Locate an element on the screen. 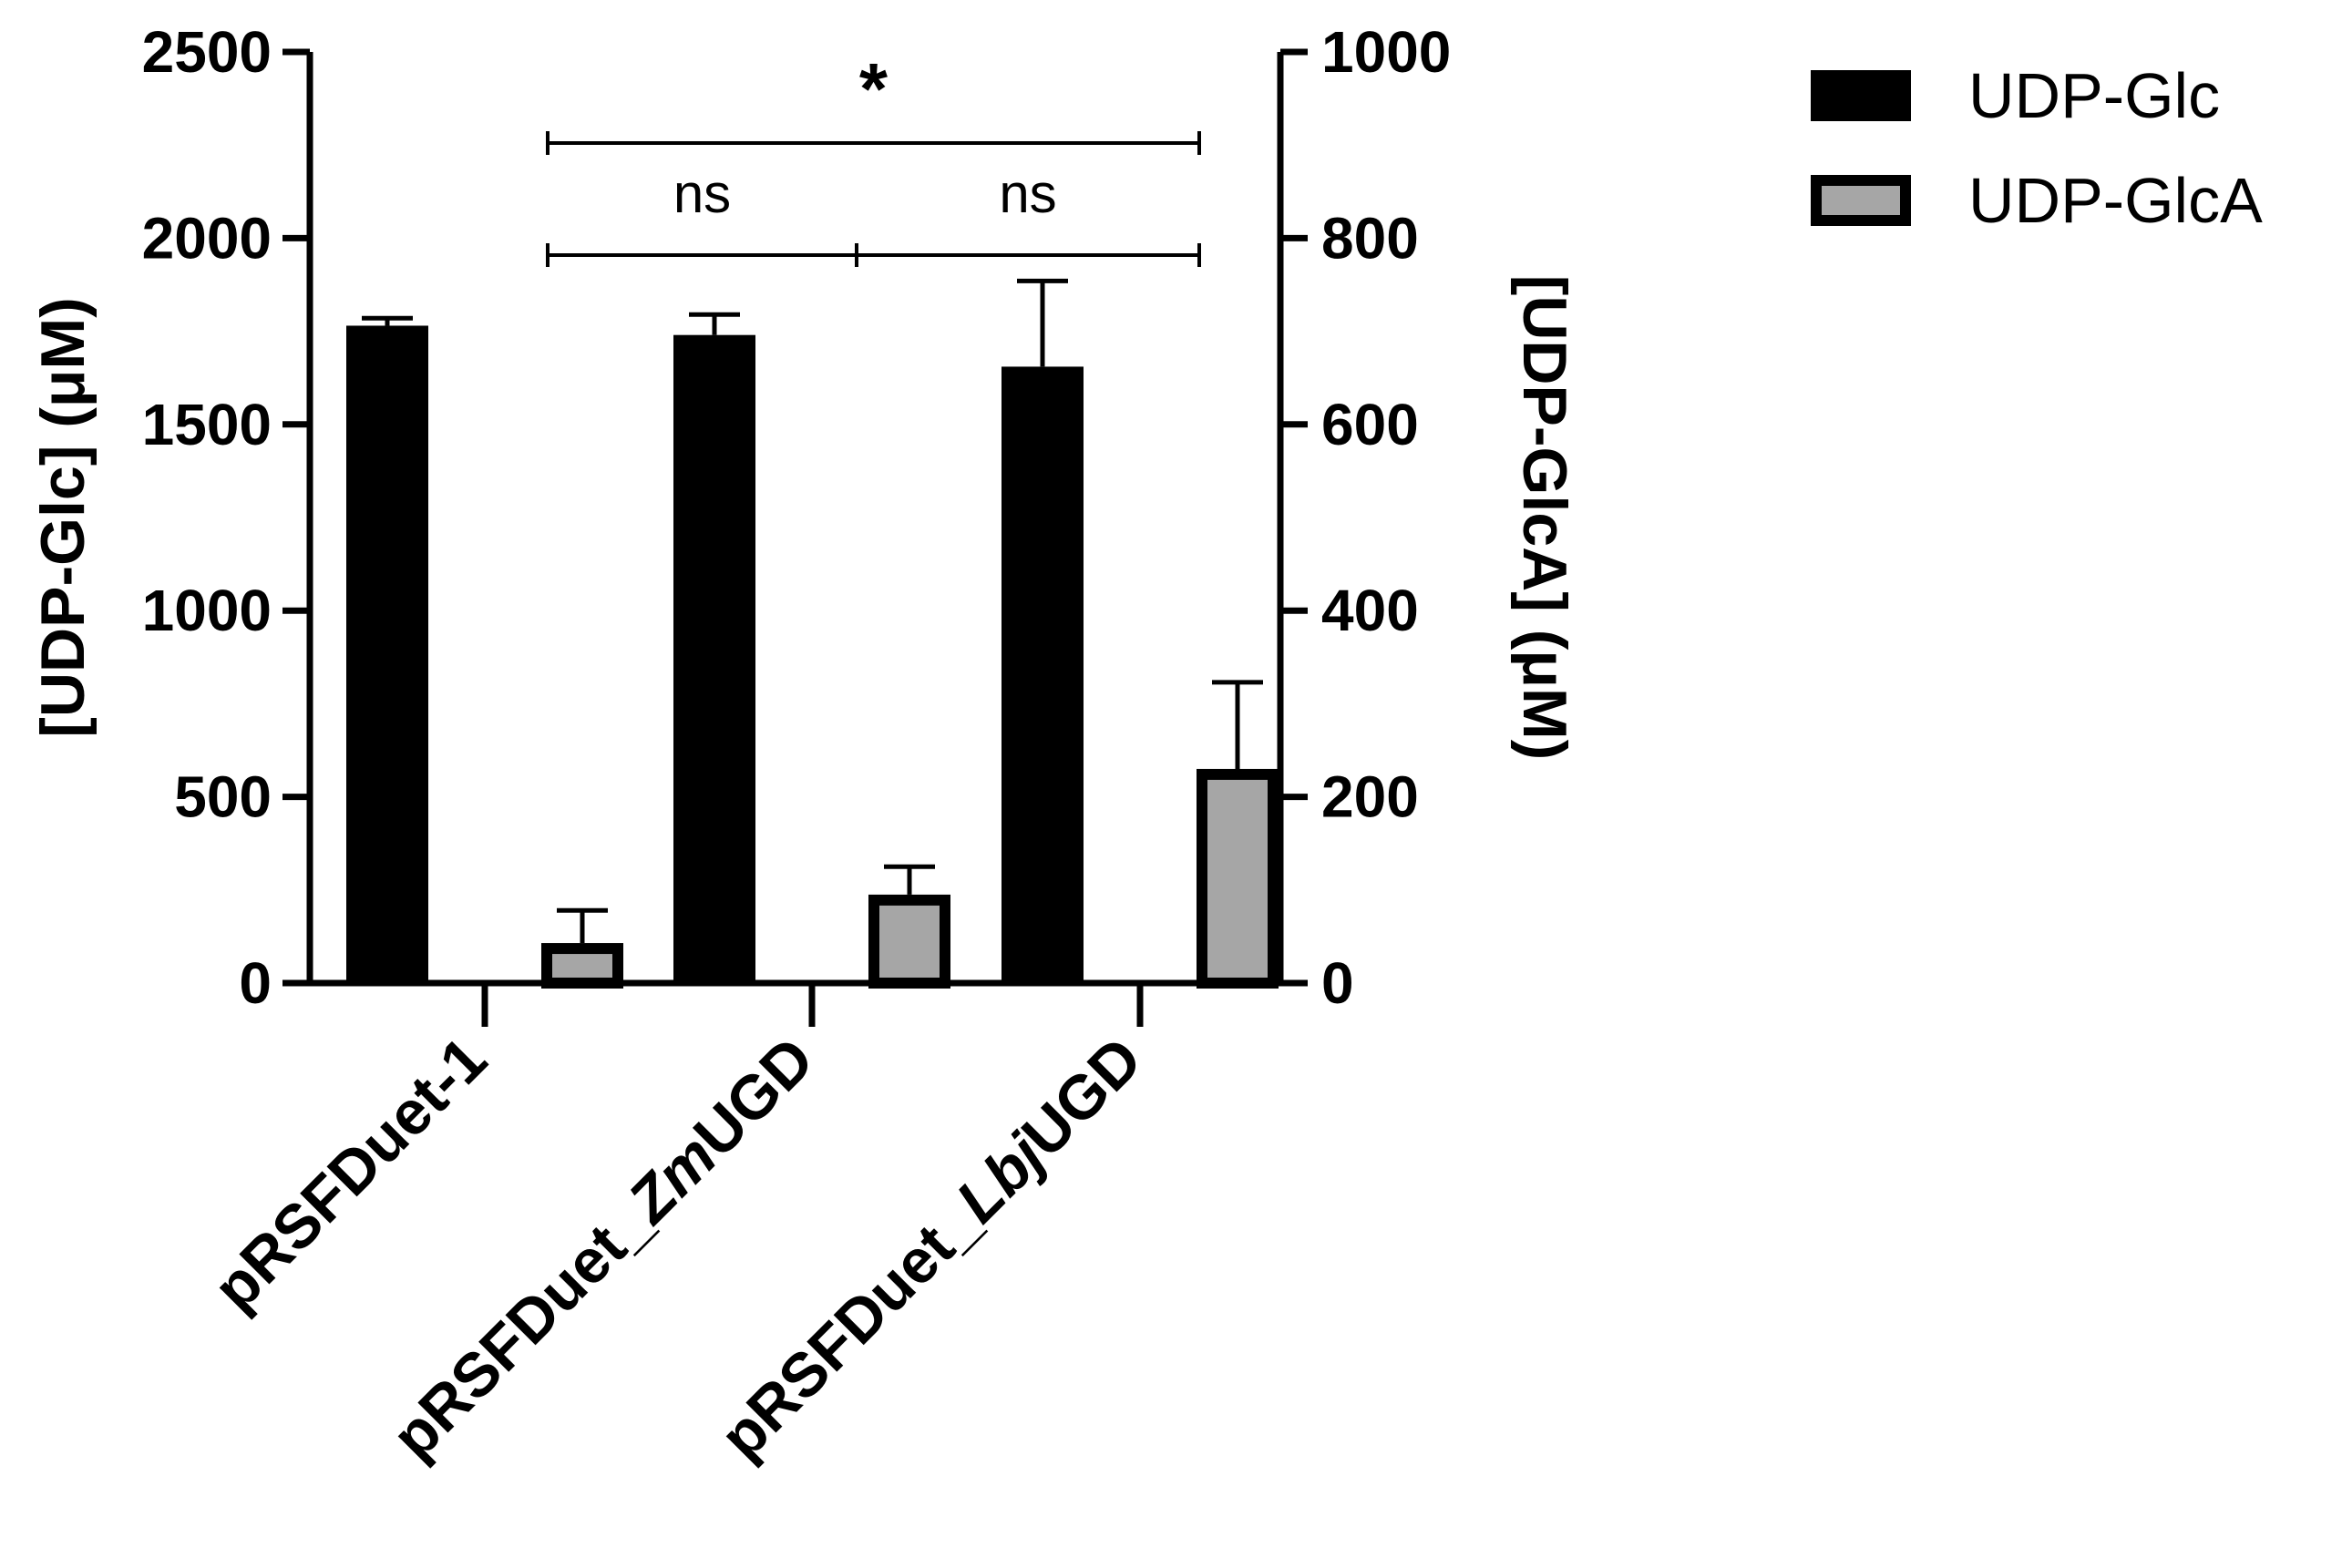 The width and height of the screenshot is (2342, 1568). y-right-axis-title: [UDP-GlcA] (μM) is located at coordinates (1544, 518).